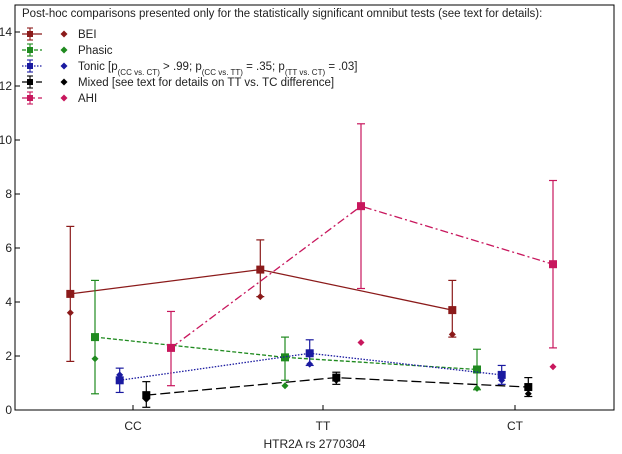  I want to click on y-tick-label: 8, so click(8, 194).